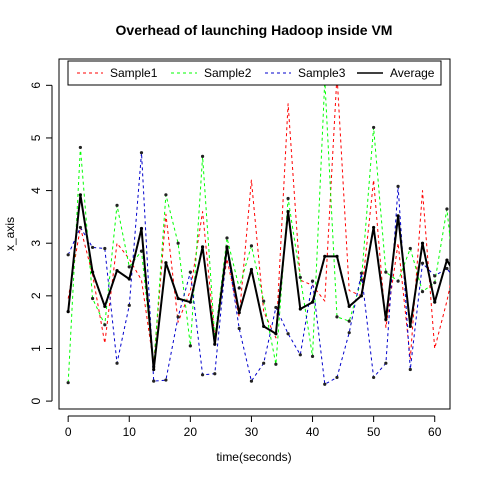 The height and width of the screenshot is (480, 480). What do you see at coordinates (36, 85) in the screenshot?
I see `y-tick-label: 6` at bounding box center [36, 85].